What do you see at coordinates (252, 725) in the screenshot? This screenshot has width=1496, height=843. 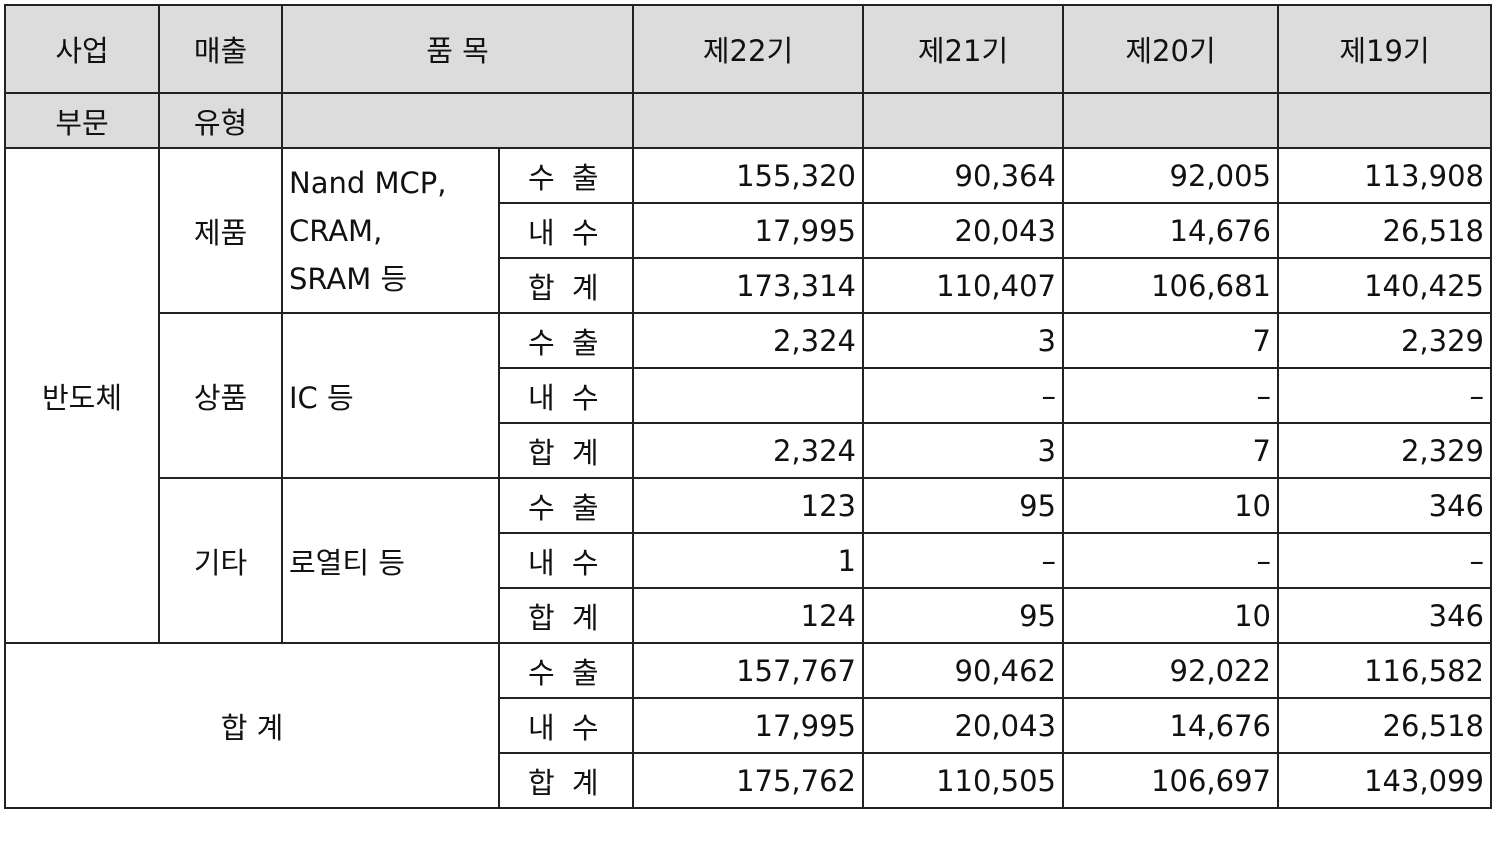 I see `total-label-cell: 합 계` at bounding box center [252, 725].